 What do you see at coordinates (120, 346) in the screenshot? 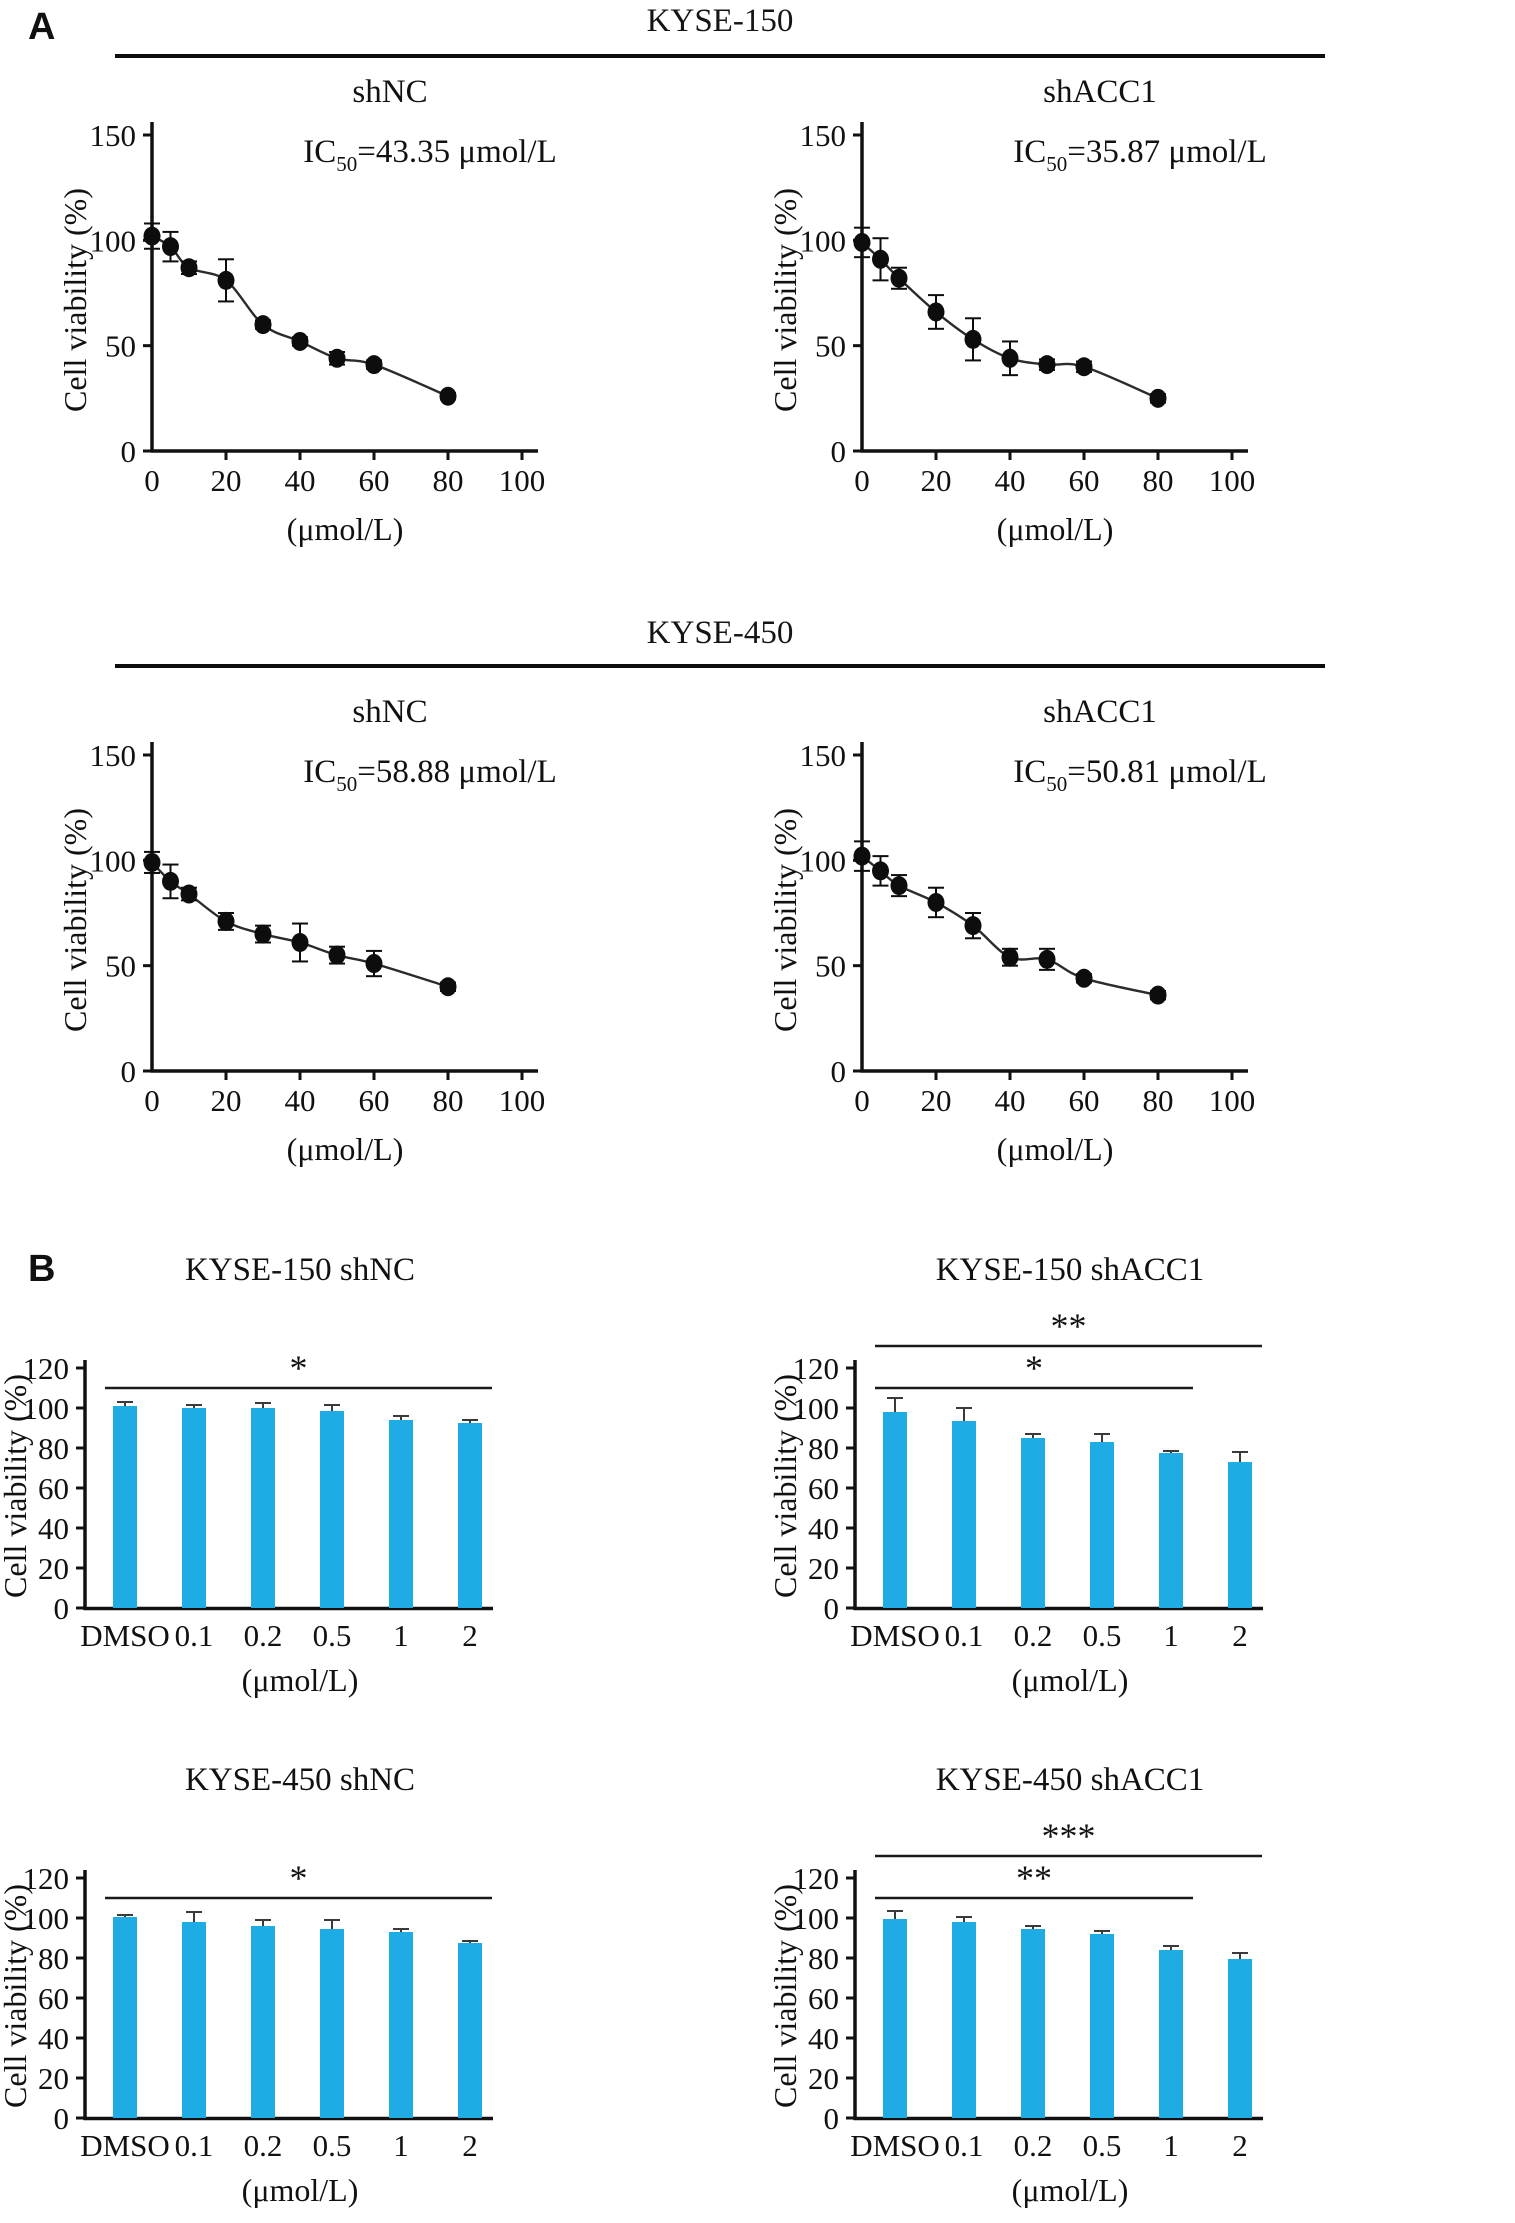
I see `y-tick-label: 50` at bounding box center [120, 346].